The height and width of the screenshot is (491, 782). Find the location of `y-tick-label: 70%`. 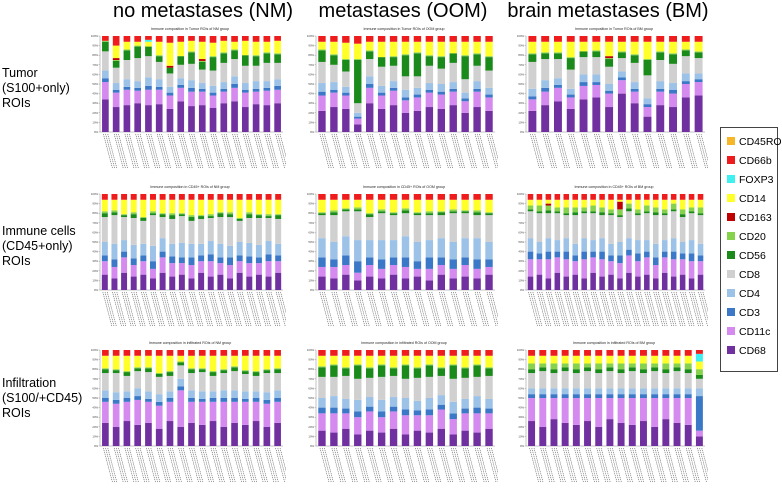

y-tick-label: 70% is located at coordinates (311, 379).